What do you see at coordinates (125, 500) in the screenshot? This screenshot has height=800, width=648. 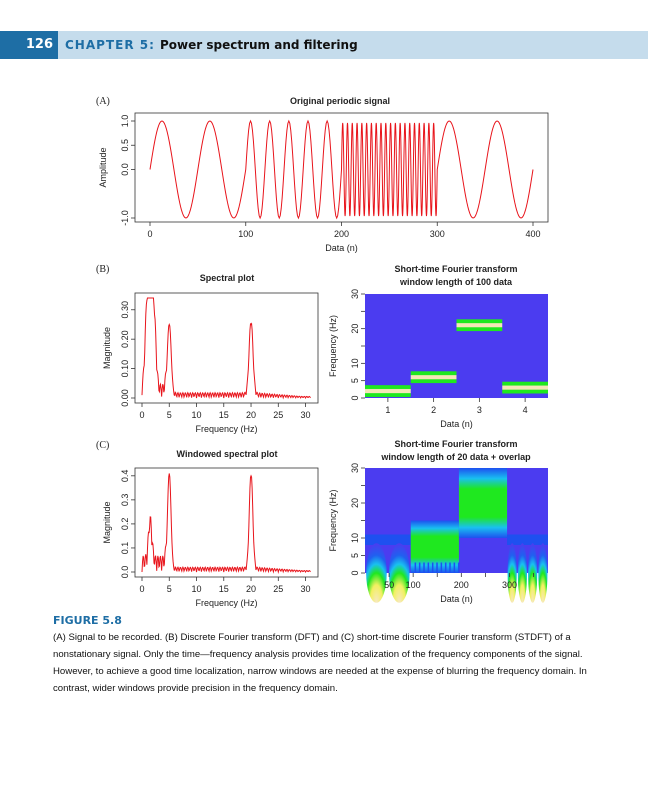 I see `y-tick-label: 0.3` at bounding box center [125, 500].